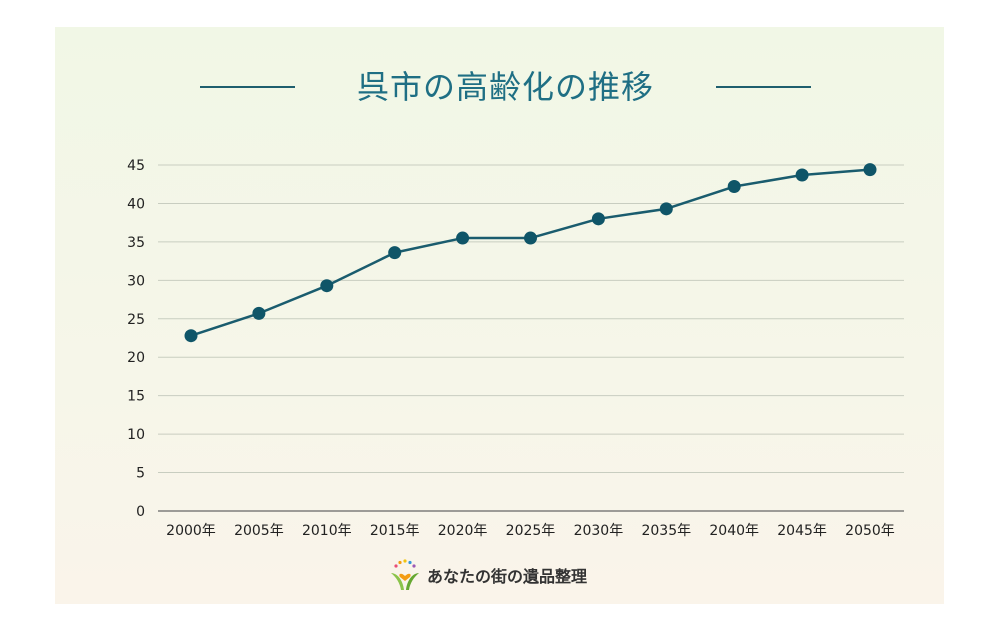 The image size is (1000, 620). Describe the element at coordinates (531, 531) in the screenshot. I see `x-tick-label: 2025年` at that location.